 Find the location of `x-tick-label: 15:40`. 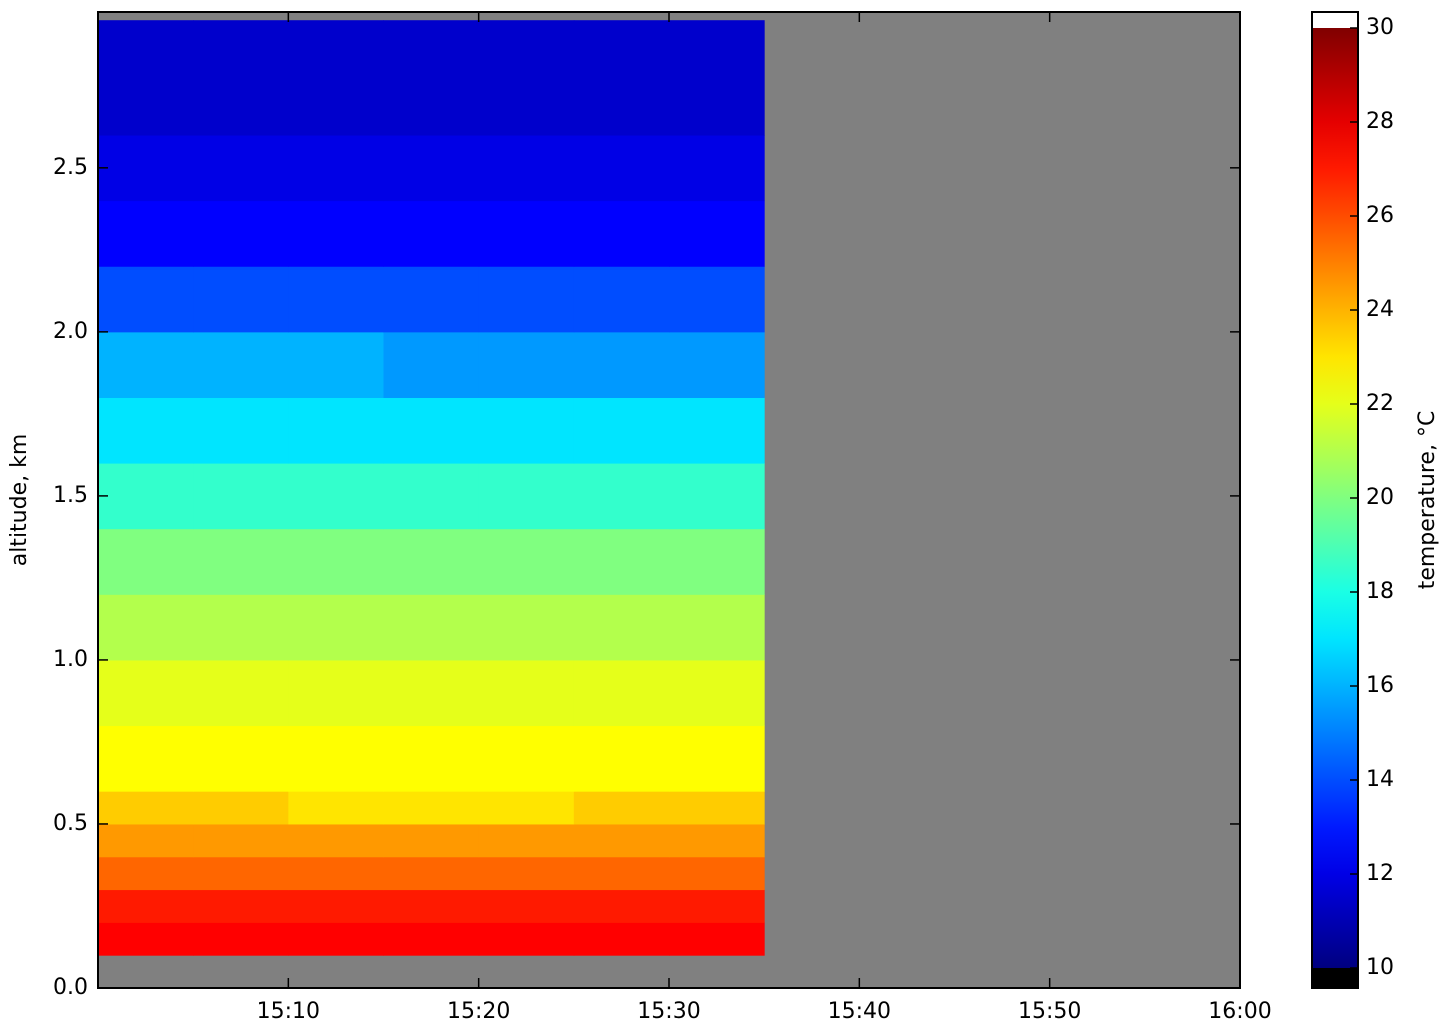

x-tick-label: 15:40 is located at coordinates (859, 1011).